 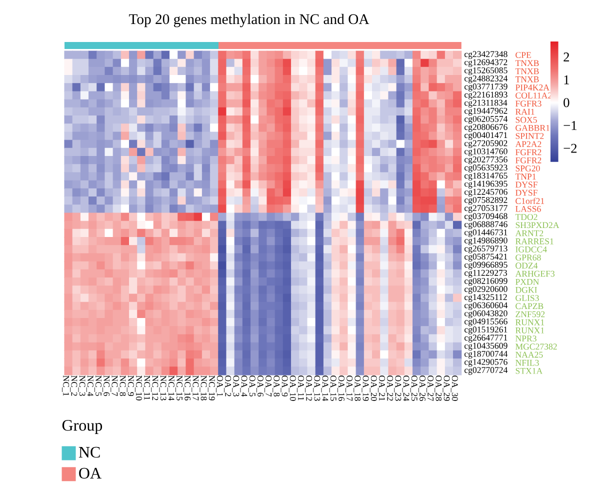 What do you see at coordinates (284, 386) in the screenshot?
I see `x-tick-label: OA_9` at bounding box center [284, 386].